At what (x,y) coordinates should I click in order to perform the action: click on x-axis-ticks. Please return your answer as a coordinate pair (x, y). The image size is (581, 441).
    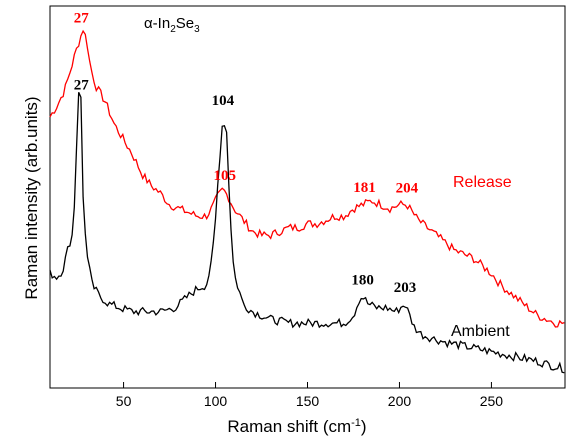
    Looking at the image, I should click on (307, 385).